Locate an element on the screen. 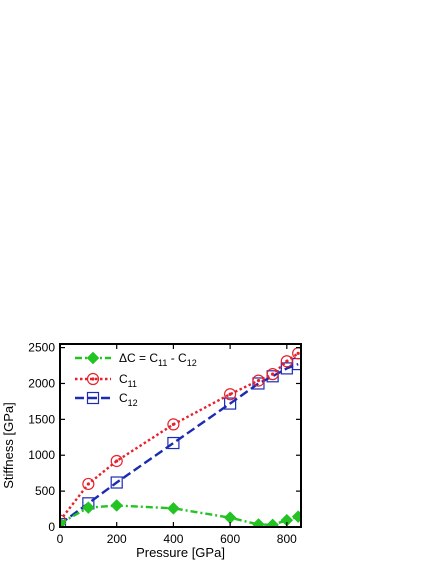 This screenshot has height=564, width=436. legend-entry: ΔC = C11 - C12 is located at coordinates (136, 359).